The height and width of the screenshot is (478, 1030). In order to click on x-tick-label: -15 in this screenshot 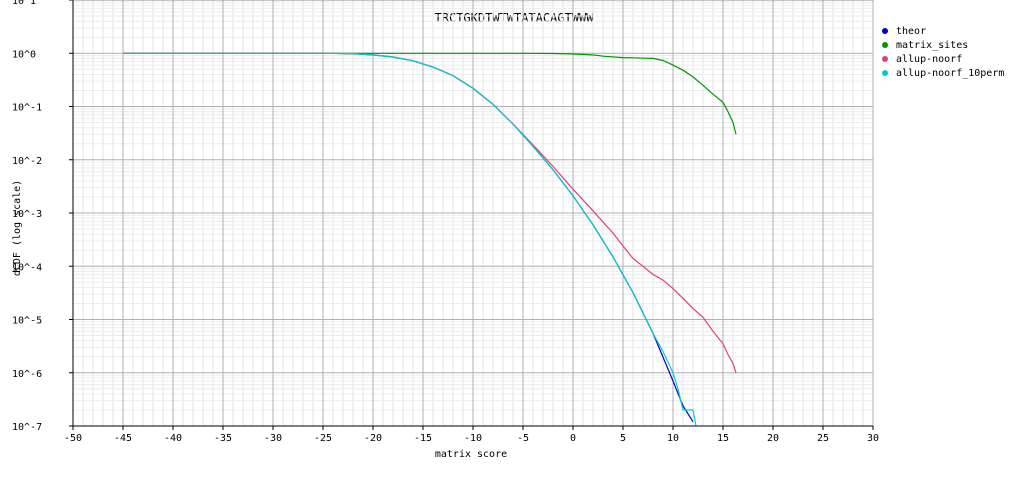, I will do `click(423, 438)`.